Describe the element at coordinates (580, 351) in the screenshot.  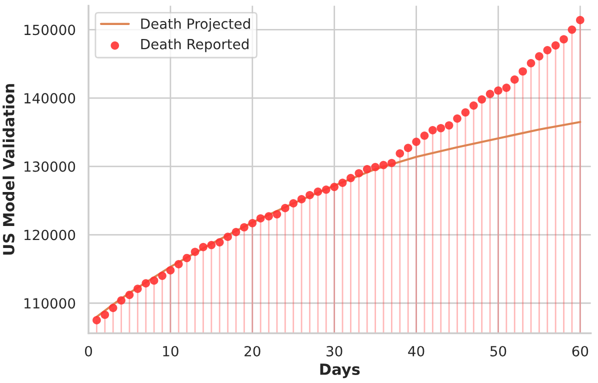
I see `x-tick-label: 60` at that location.